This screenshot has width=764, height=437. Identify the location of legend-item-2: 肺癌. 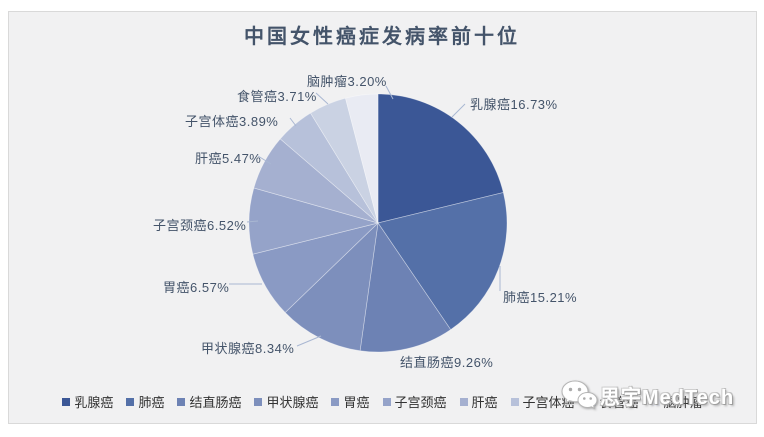
(145, 401).